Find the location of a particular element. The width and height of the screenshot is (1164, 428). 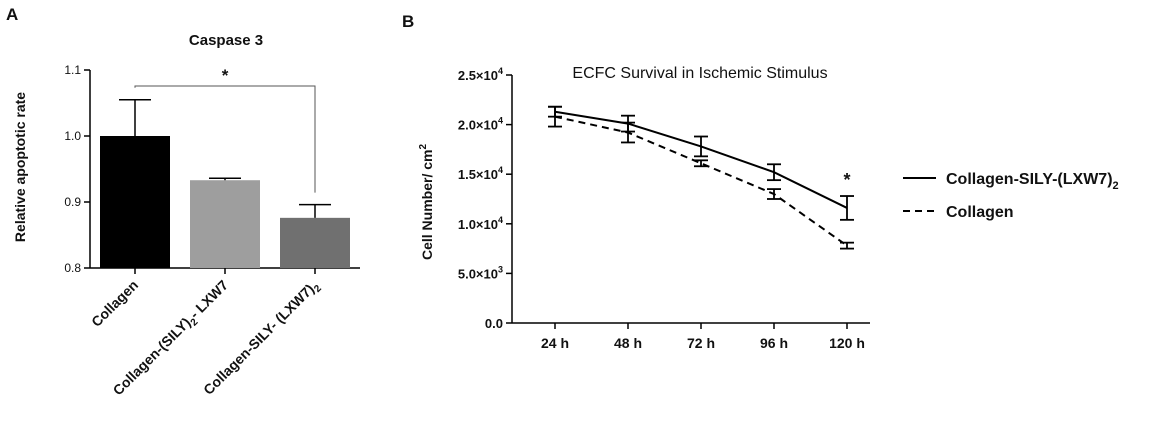

y-tick-label: 1.1 is located at coordinates (72, 70).